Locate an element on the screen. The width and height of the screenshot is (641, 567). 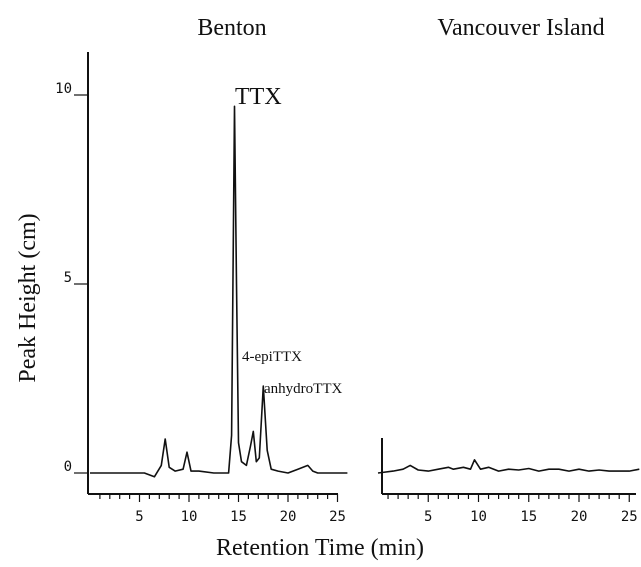
panel-title-benton: Benton is located at coordinates (231, 28).